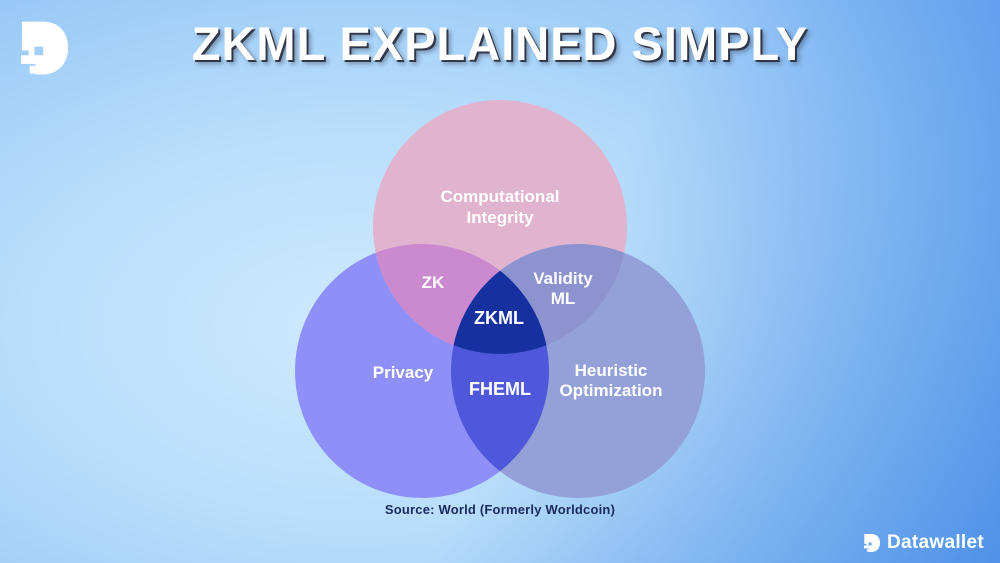 This screenshot has height=563, width=1000. I want to click on region-zkml, so click(500, 299).